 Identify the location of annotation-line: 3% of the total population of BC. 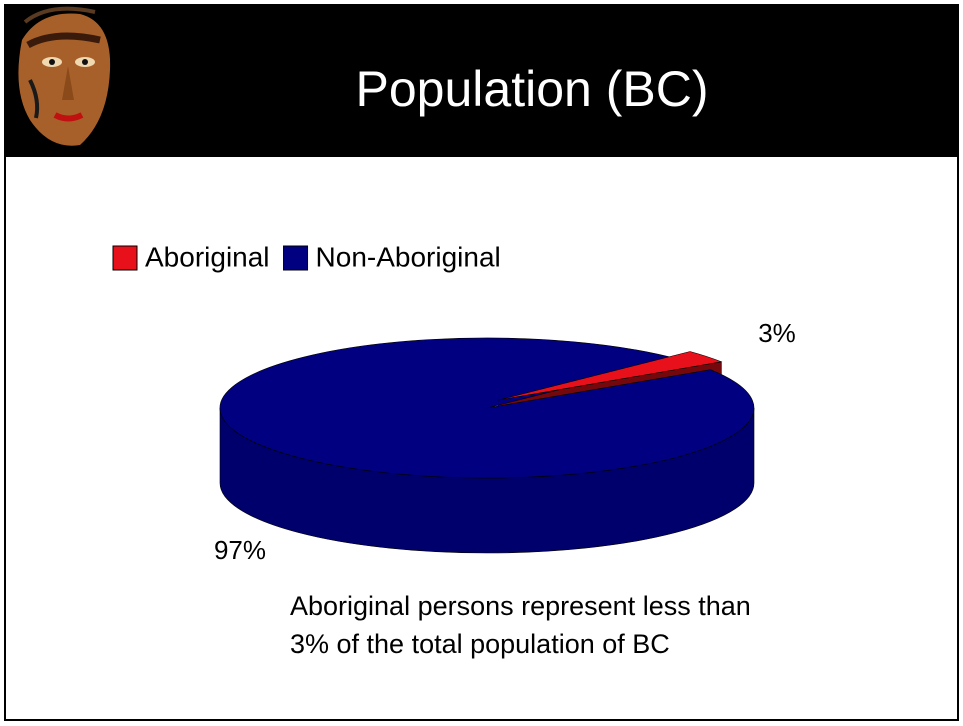
(480, 644).